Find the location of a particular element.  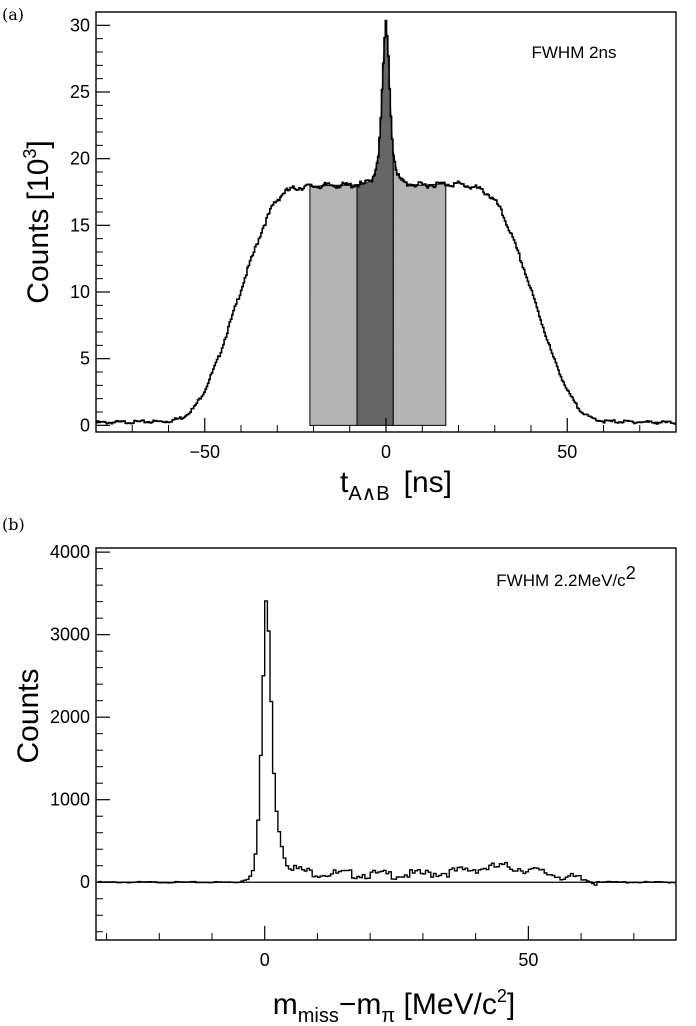

x-tick-label: −50 is located at coordinates (204, 452).